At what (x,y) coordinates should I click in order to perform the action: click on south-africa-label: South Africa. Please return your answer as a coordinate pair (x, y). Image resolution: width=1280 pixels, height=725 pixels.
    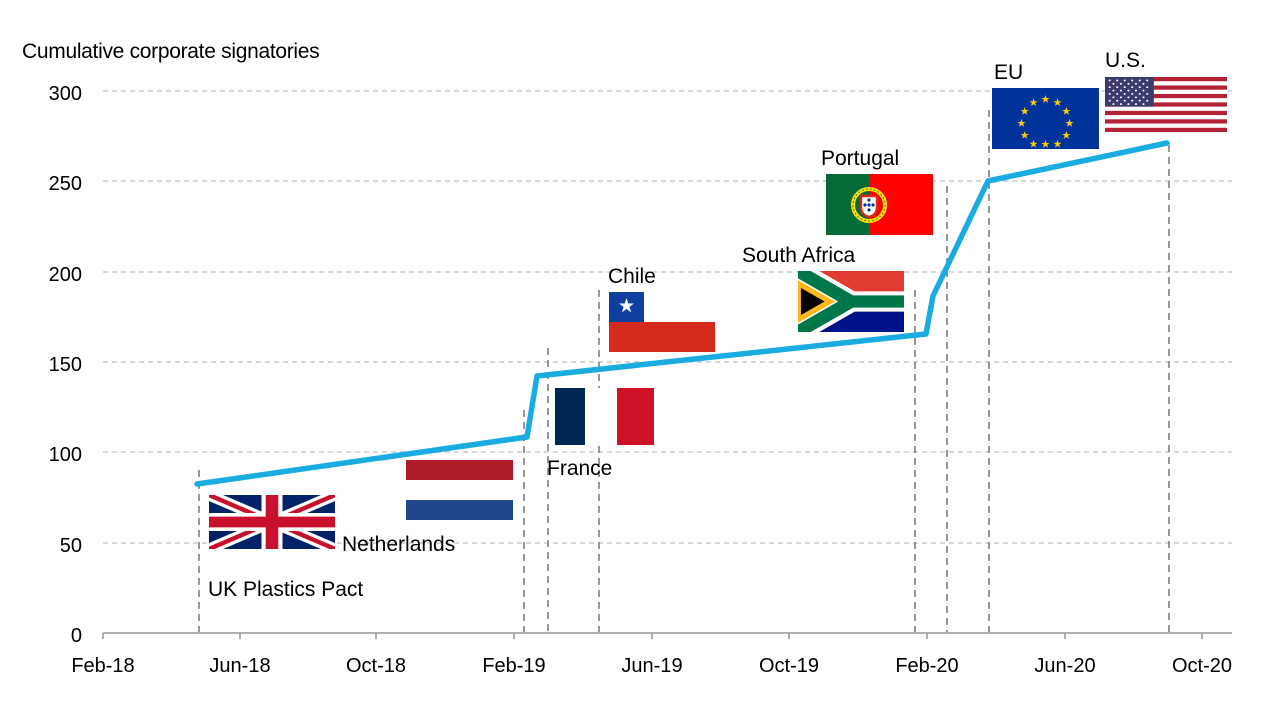
    Looking at the image, I should click on (799, 255).